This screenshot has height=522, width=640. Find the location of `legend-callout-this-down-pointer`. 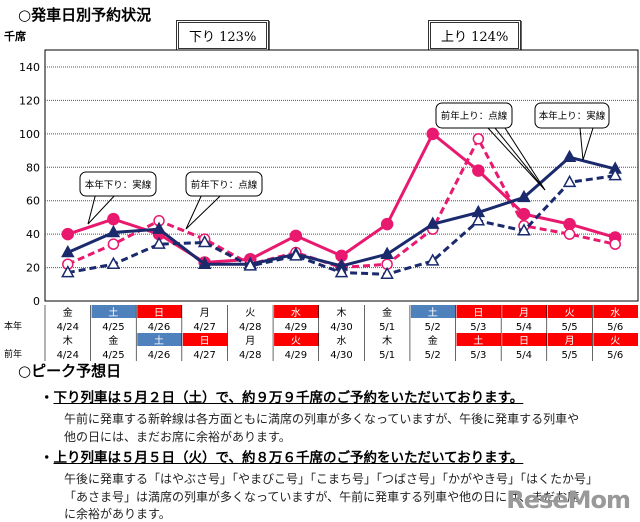

legend-callout-this-down-pointer is located at coordinates (101, 210).